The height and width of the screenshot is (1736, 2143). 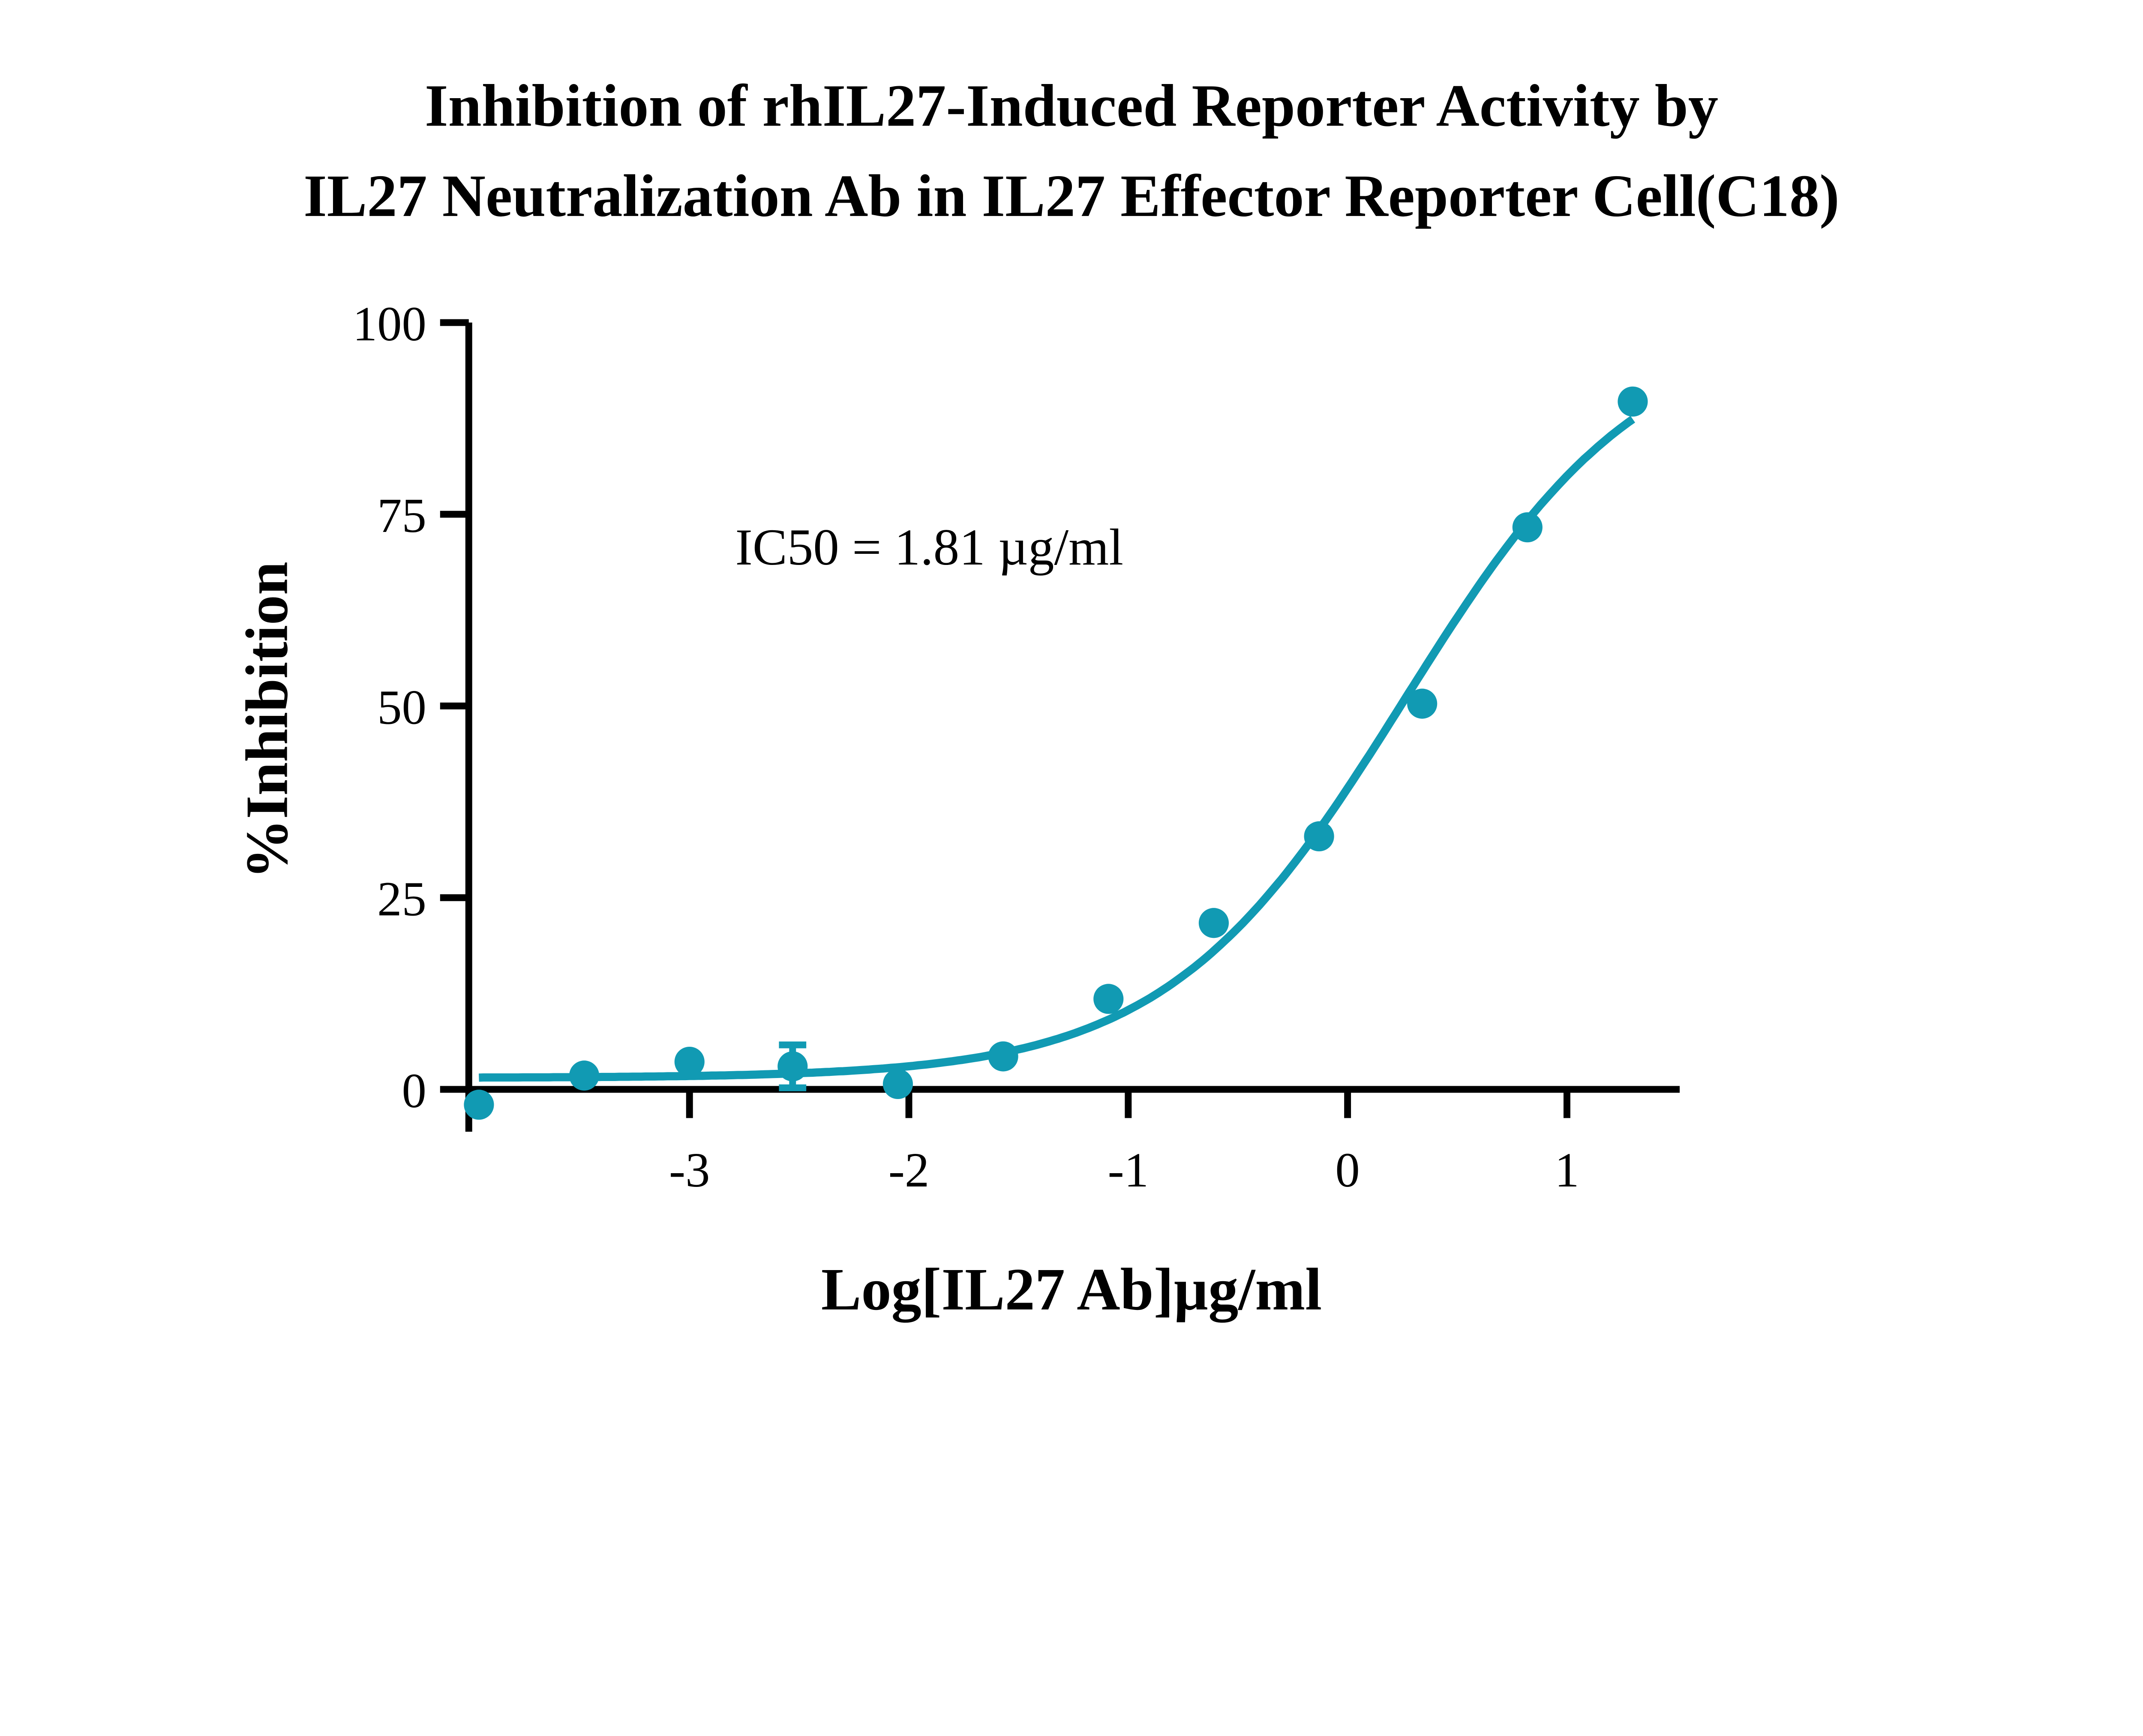 What do you see at coordinates (1128, 1170) in the screenshot?
I see `x-tick-label: -1` at bounding box center [1128, 1170].